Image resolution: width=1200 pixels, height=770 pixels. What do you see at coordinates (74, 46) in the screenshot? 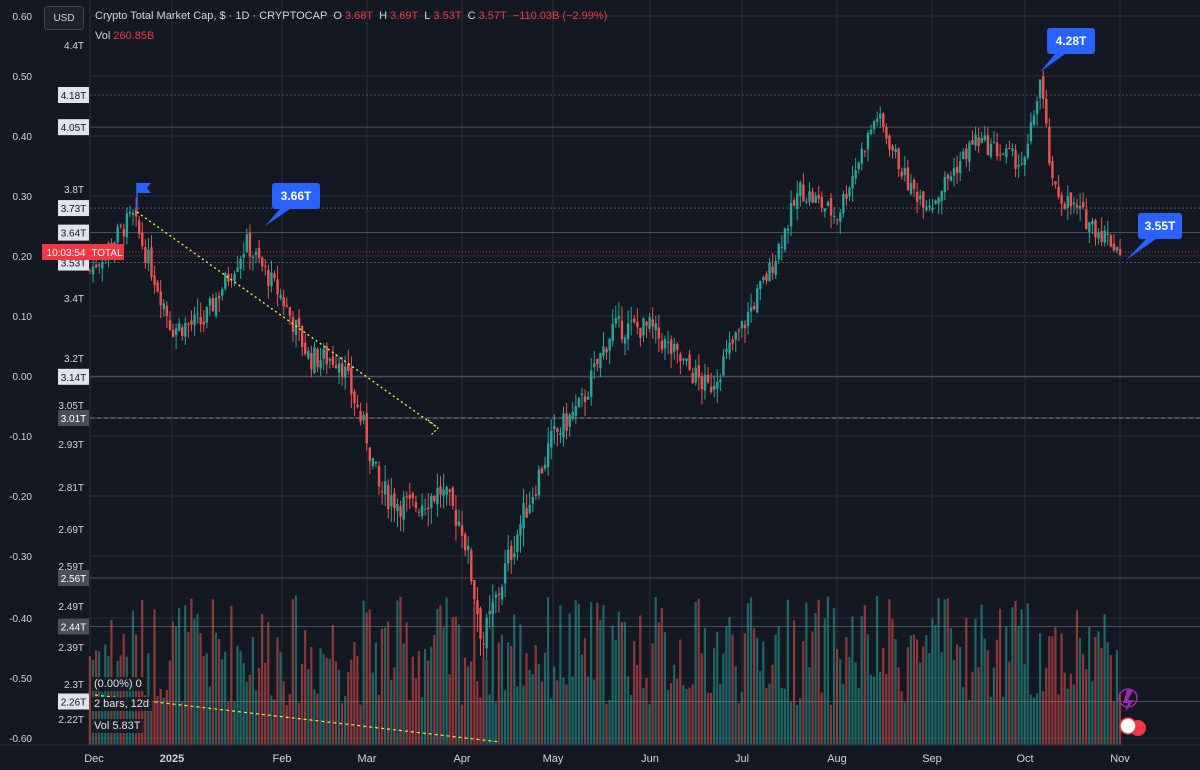
I see `price-axis-tick: 4.4T` at bounding box center [74, 46].